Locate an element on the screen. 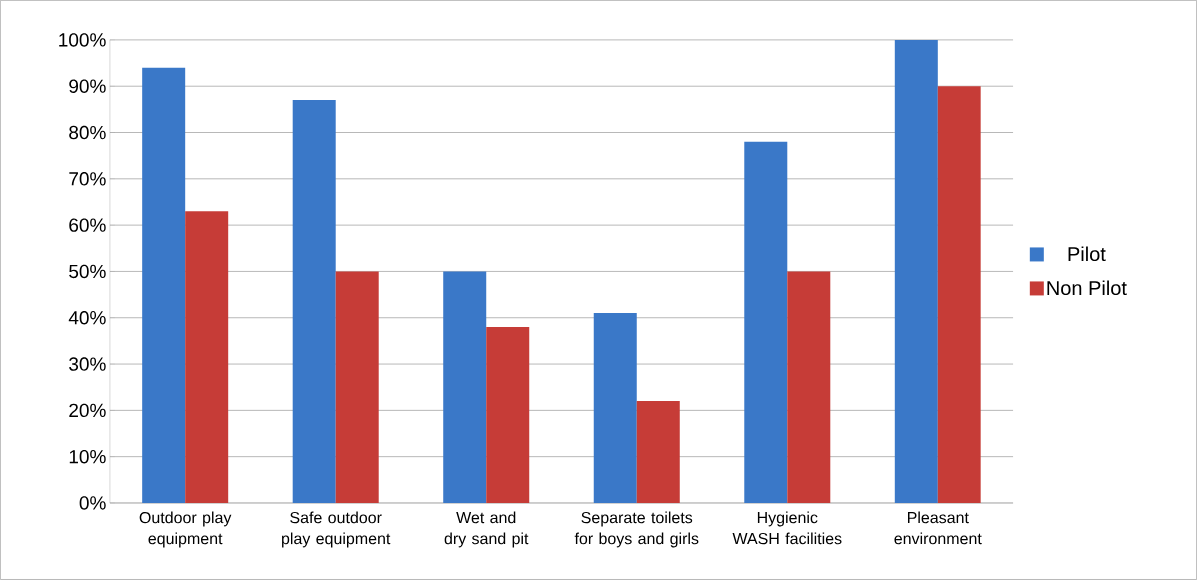 The height and width of the screenshot is (580, 1197). x-tick-label: Wet and dry sand pit is located at coordinates (486, 529).